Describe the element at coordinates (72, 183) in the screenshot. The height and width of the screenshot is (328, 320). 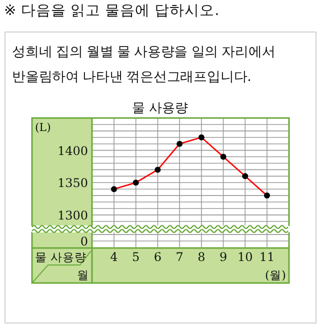
I see `y-tick-label: 1350` at that location.